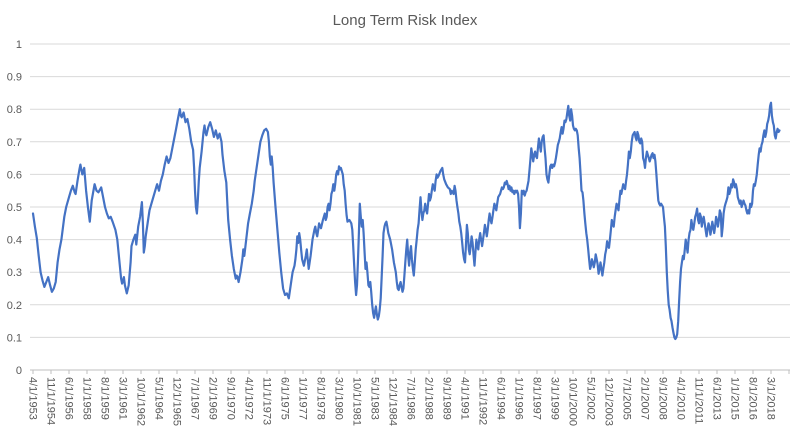 The width and height of the screenshot is (800, 437). I want to click on x-tick-label: 1/1/1977, so click(303, 398).